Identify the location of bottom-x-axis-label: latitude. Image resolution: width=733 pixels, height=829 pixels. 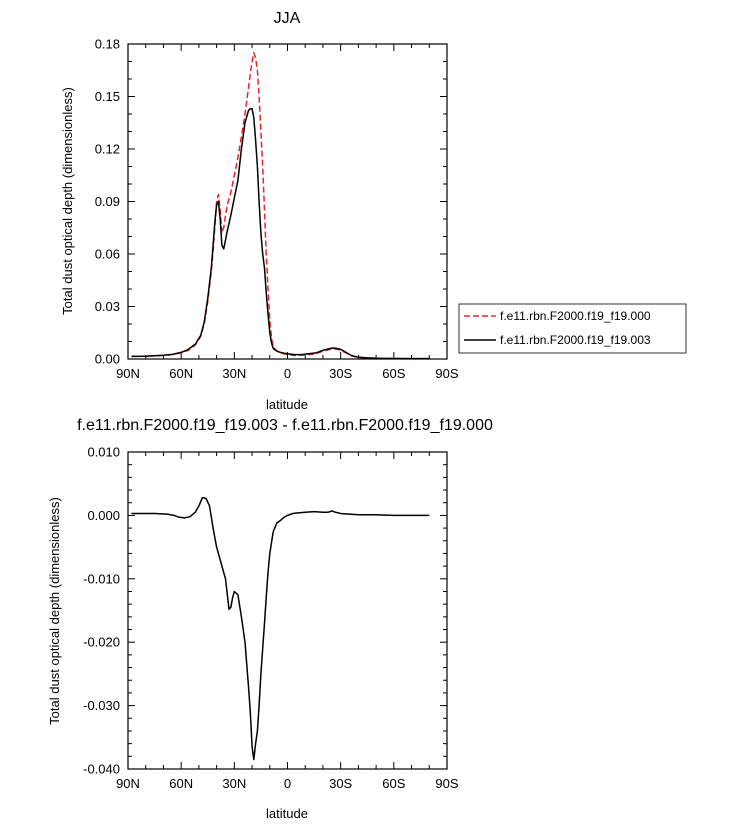
(287, 813).